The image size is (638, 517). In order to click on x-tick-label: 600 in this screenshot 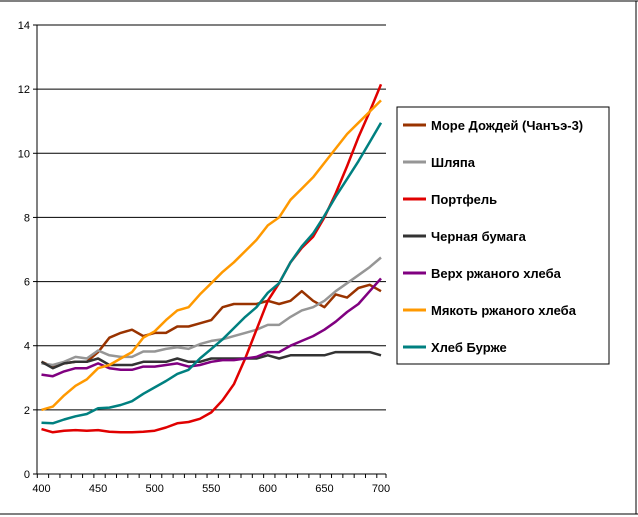, I will do `click(268, 489)`.